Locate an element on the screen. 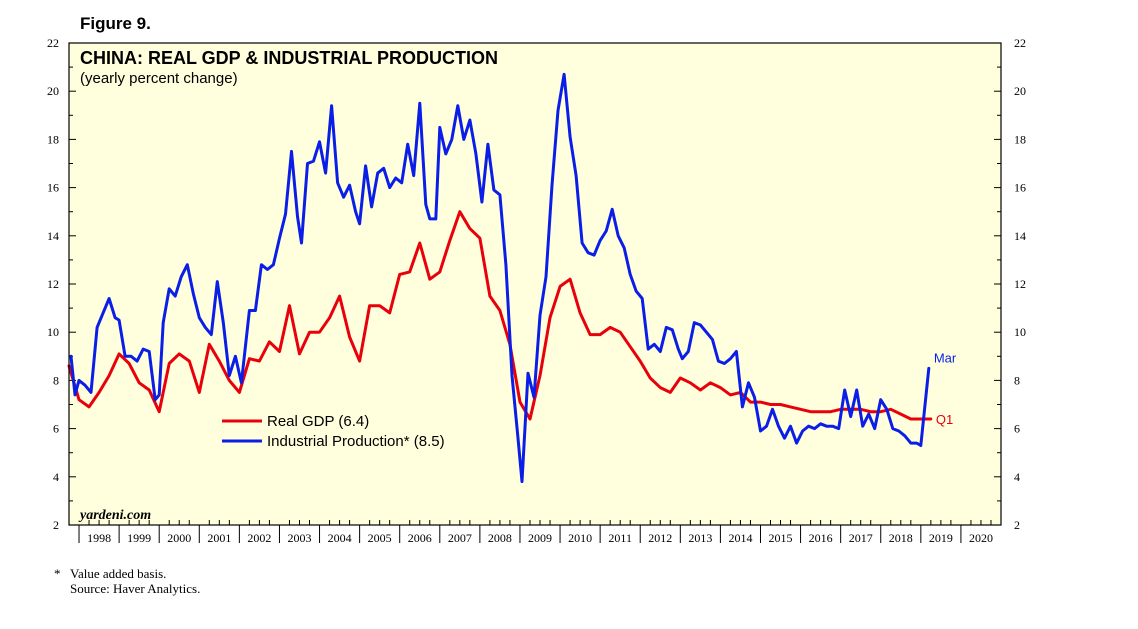  x-tick-label: 2003 is located at coordinates (299, 538).